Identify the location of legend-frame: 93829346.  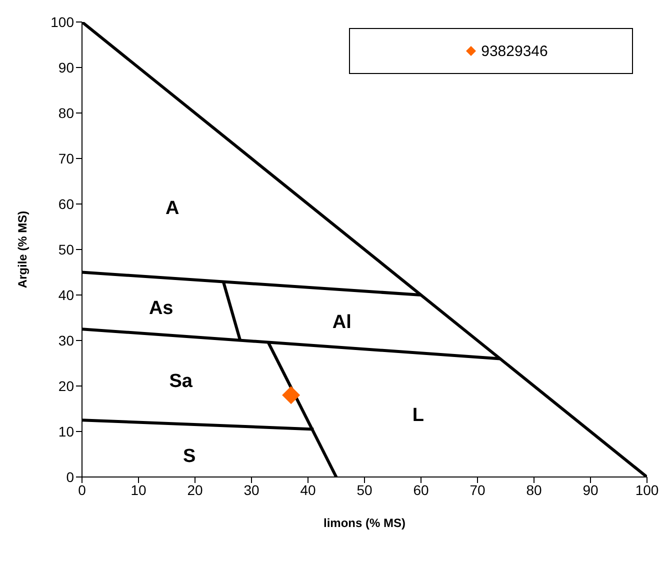
(491, 51).